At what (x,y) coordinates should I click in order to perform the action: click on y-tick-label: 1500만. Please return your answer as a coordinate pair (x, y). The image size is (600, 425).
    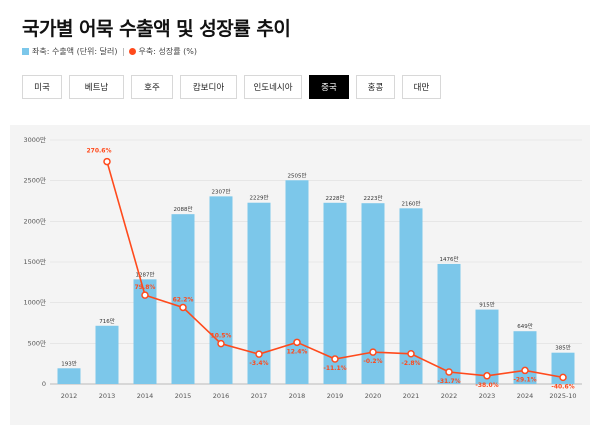
    Looking at the image, I should click on (34, 261).